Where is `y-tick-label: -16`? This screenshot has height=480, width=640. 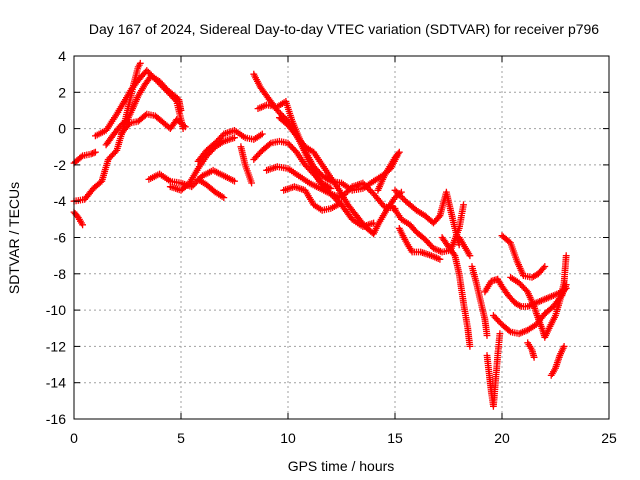 y-tick-label: -16 is located at coordinates (56, 419).